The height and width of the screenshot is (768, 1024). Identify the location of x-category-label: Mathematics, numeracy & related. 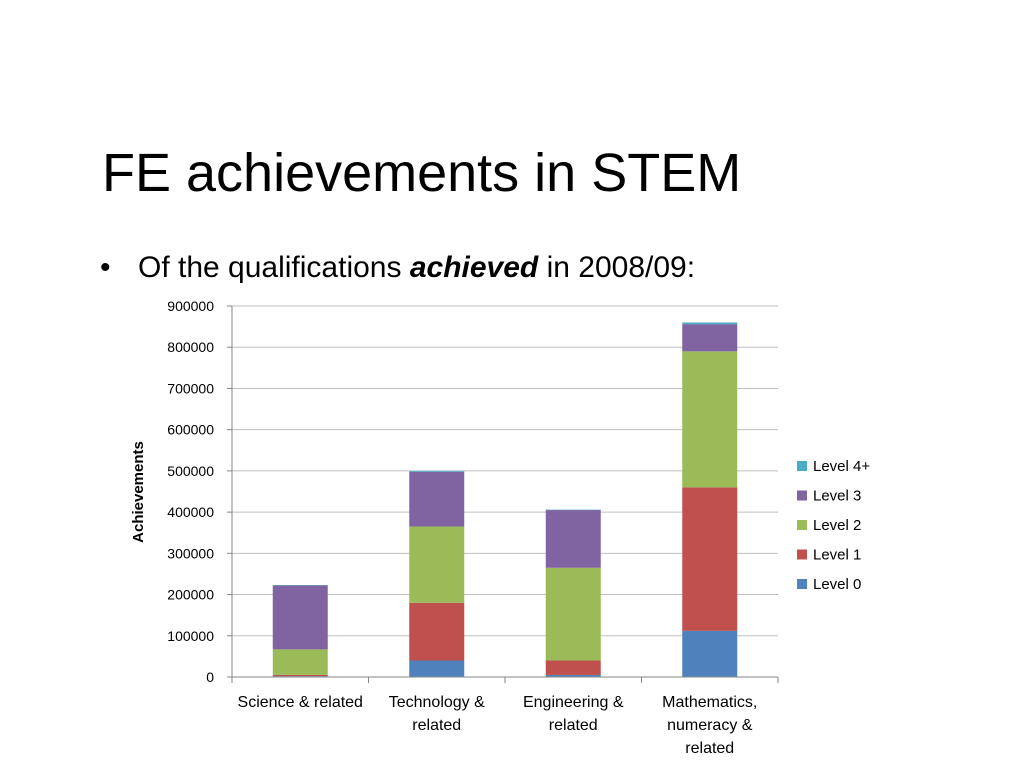
(709, 725).